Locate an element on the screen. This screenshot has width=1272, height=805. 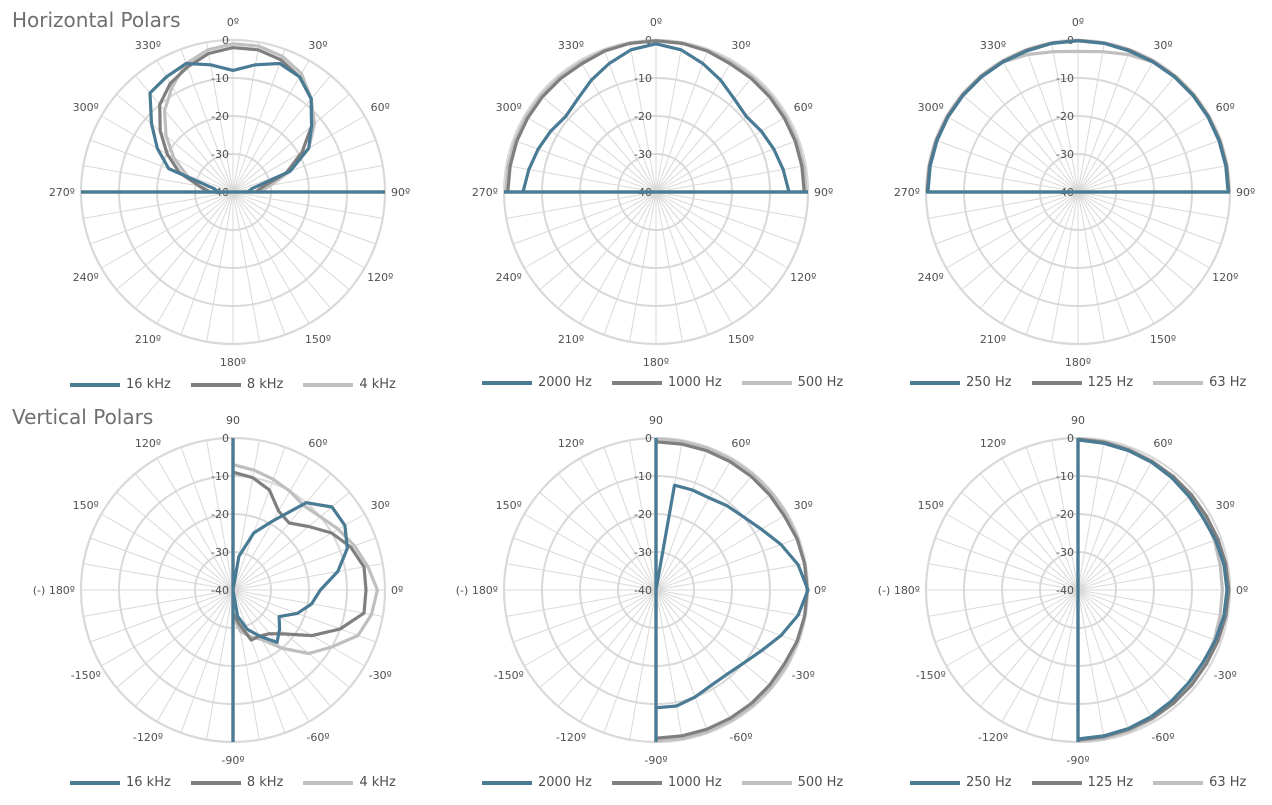
angle-label: 0º is located at coordinates (1078, 22).